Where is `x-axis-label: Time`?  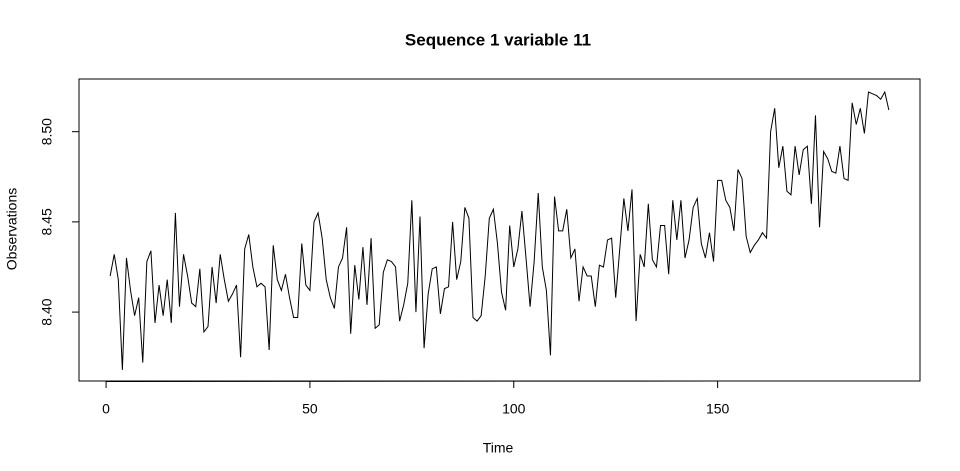 x-axis-label: Time is located at coordinates (498, 448).